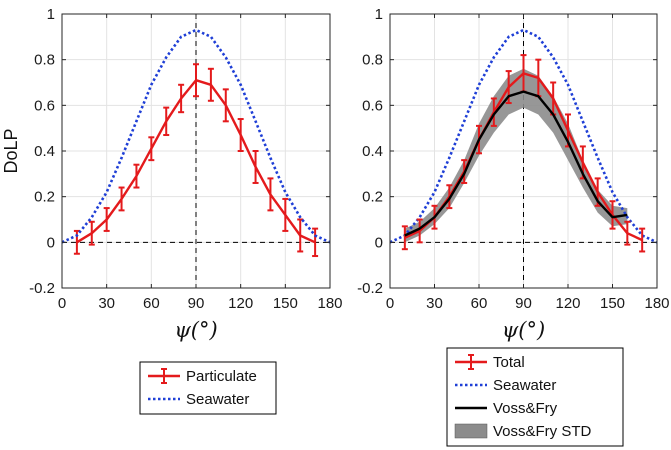  What do you see at coordinates (11, 150) in the screenshot?
I see `y-axis-label: DoLP` at bounding box center [11, 150].